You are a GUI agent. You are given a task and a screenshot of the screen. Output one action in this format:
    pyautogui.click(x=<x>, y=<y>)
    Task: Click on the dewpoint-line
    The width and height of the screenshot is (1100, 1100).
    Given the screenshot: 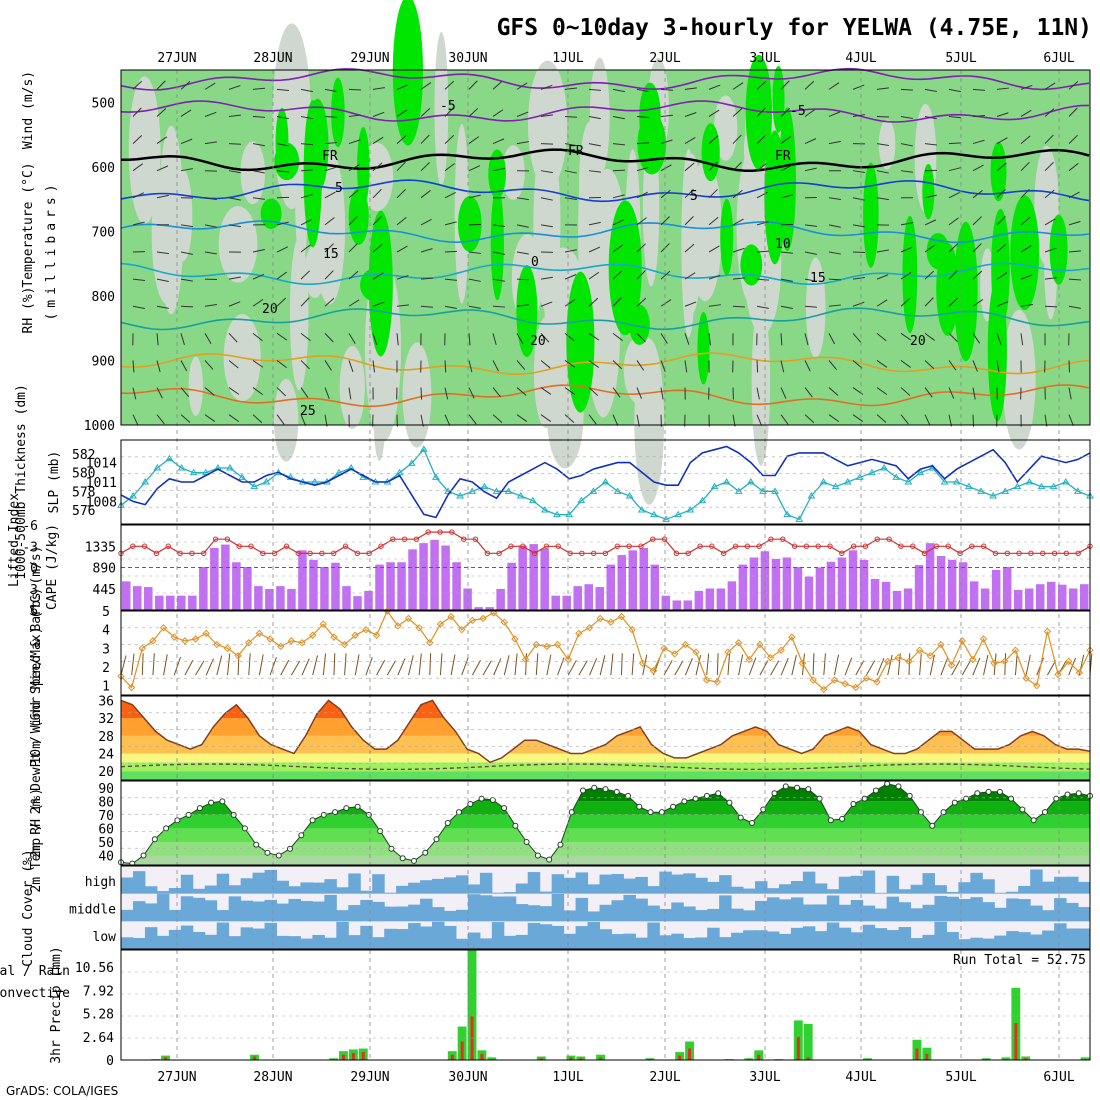 What is the action you would take?
    pyautogui.click(x=605, y=767)
    